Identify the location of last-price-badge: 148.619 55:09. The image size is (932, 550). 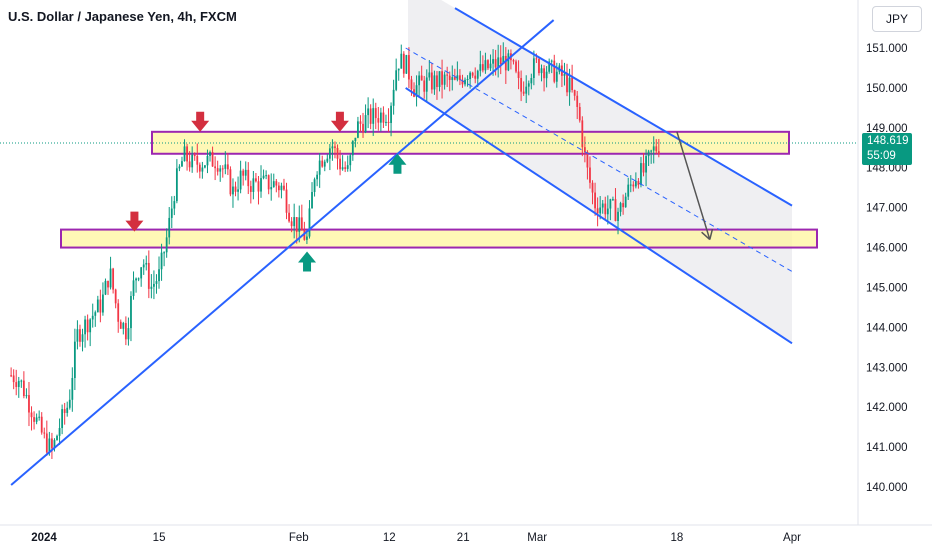
(887, 149).